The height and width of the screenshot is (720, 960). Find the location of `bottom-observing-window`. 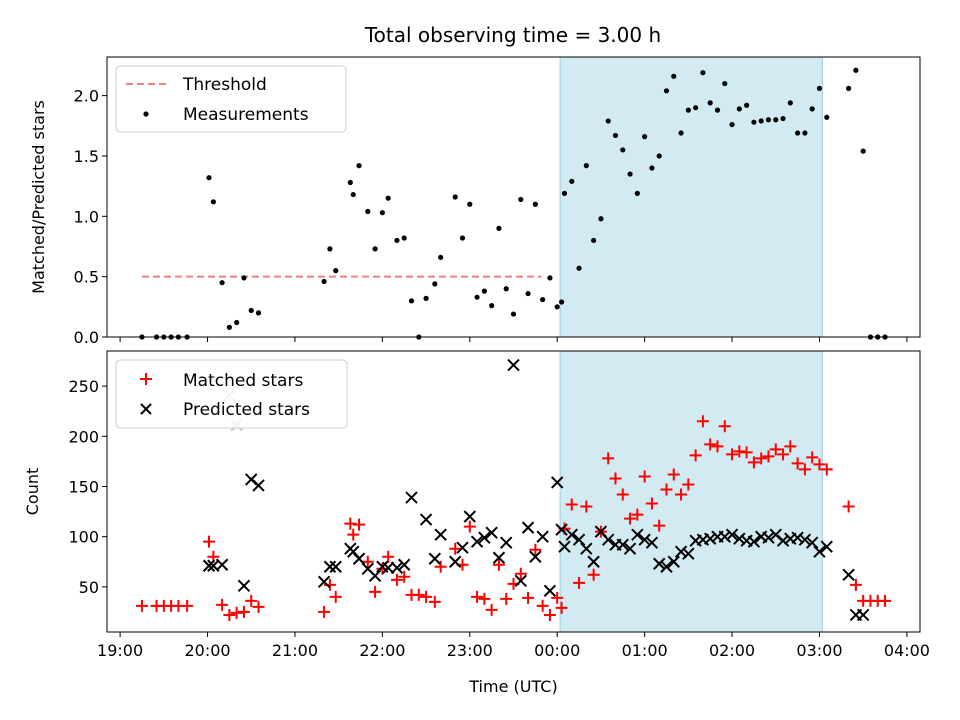

bottom-observing-window is located at coordinates (691, 491).